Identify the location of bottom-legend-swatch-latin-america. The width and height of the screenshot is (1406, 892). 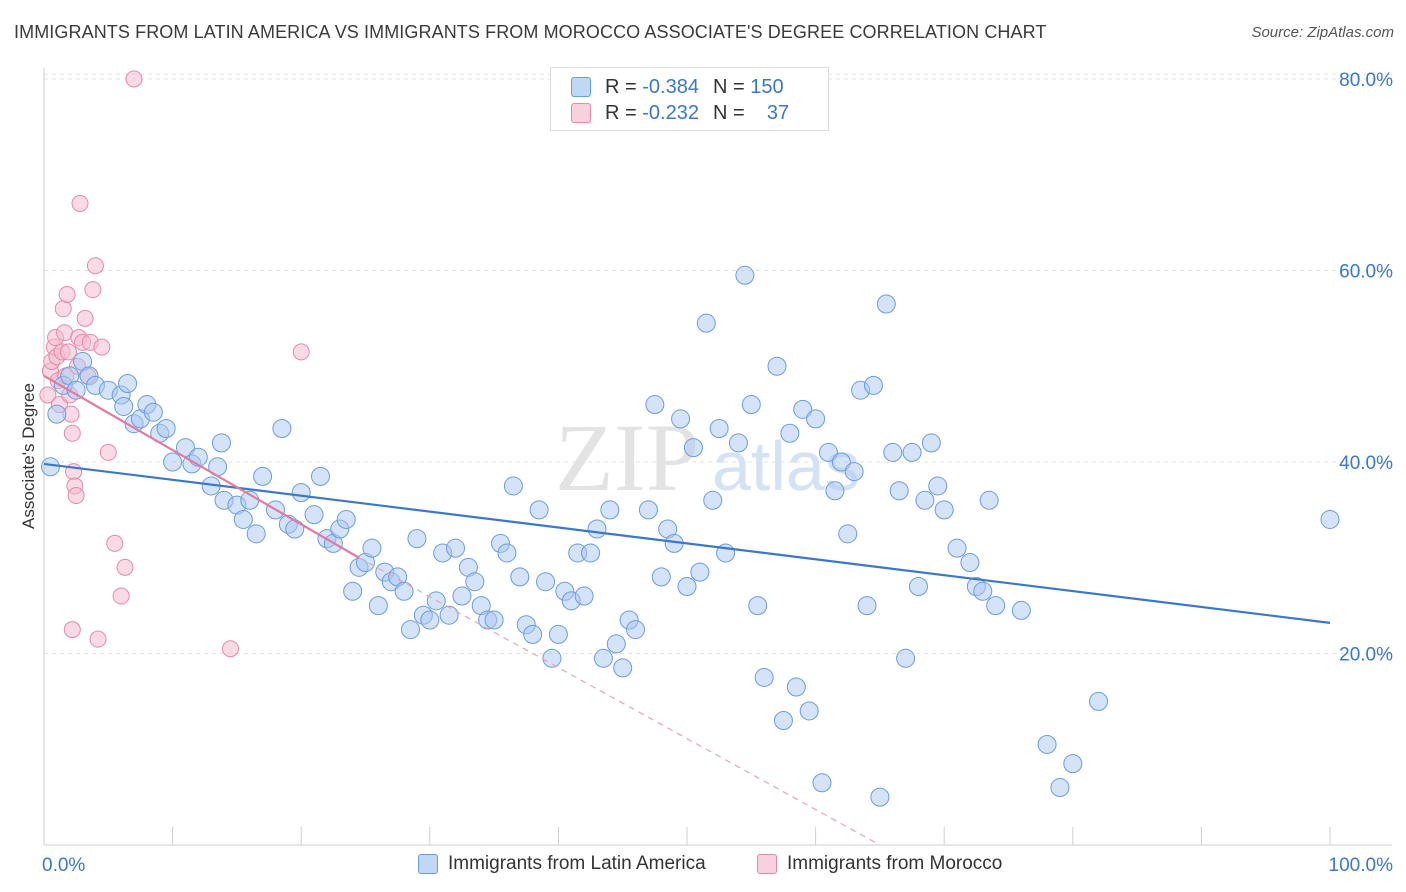
(428, 864).